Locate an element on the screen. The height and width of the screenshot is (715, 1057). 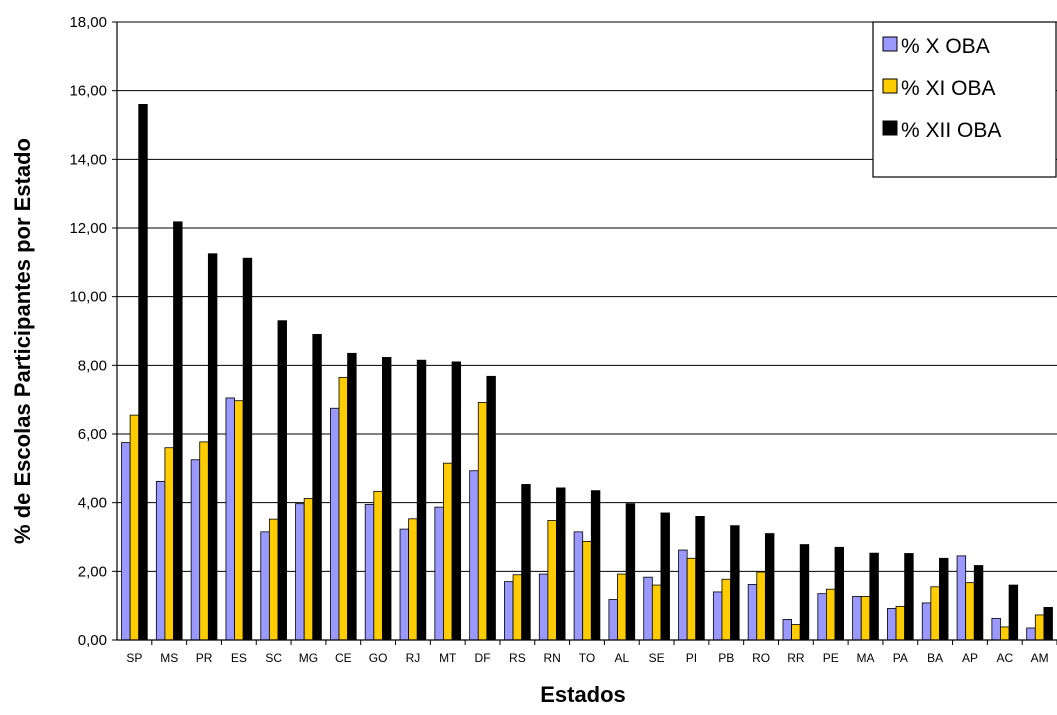
x-tick-label: RN is located at coordinates (552, 658).